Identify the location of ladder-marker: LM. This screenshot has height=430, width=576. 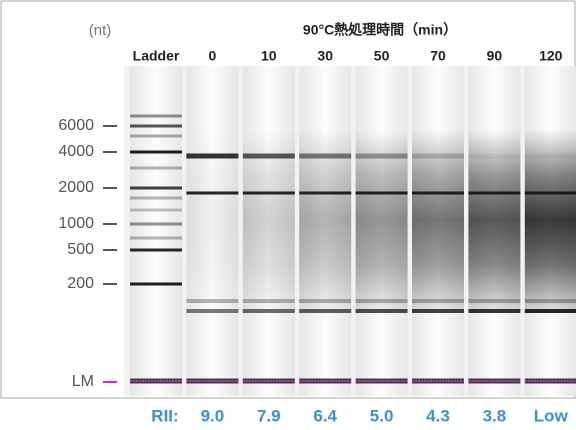
(83, 381).